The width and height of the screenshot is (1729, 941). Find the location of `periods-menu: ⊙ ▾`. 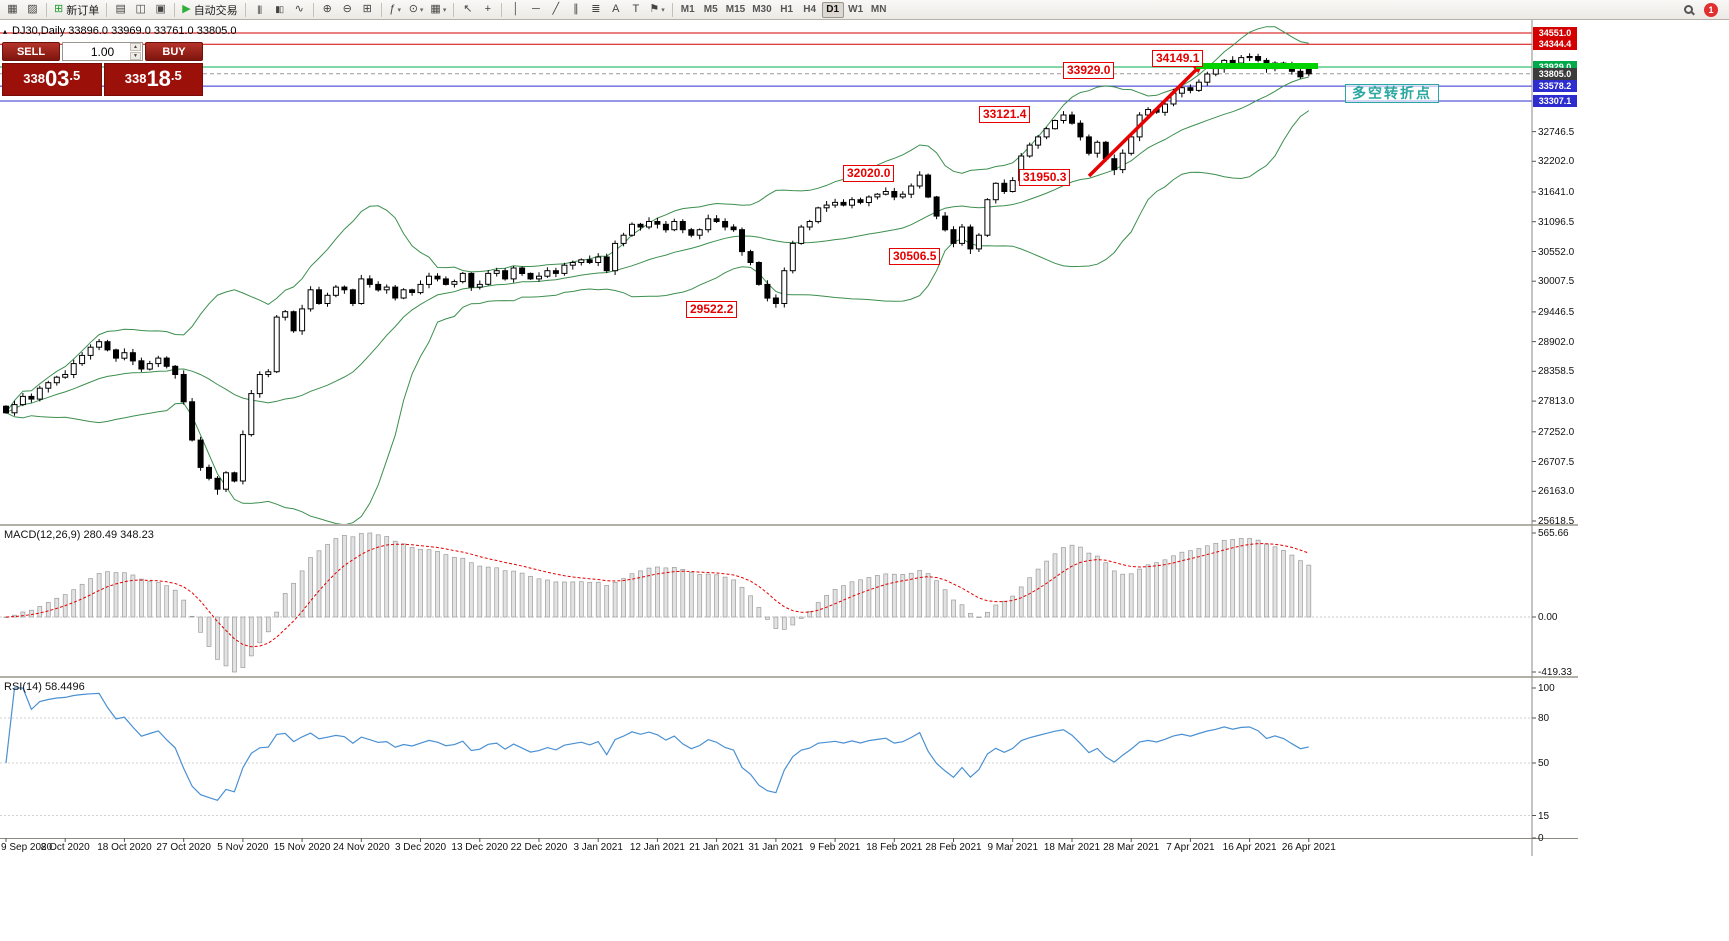

periods-menu: ⊙ ▾ is located at coordinates (416, 9).